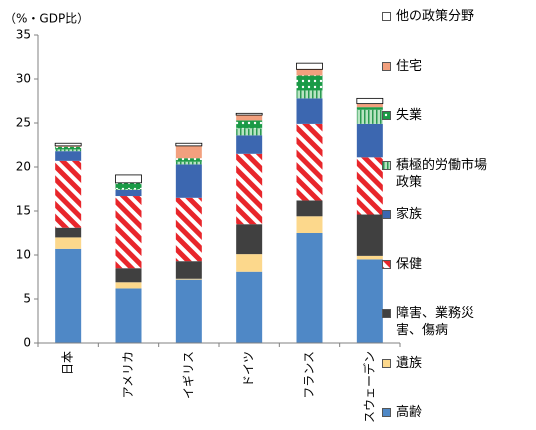 This screenshot has height=430, width=536. I want to click on legend-item: 積極的労働市場政策, so click(457, 174).